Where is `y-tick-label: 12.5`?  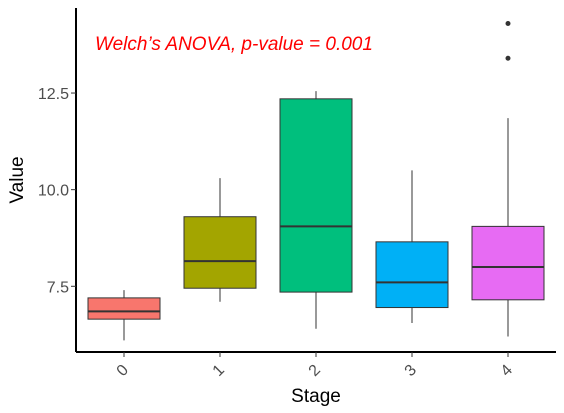 y-tick-label: 12.5 is located at coordinates (53, 94).